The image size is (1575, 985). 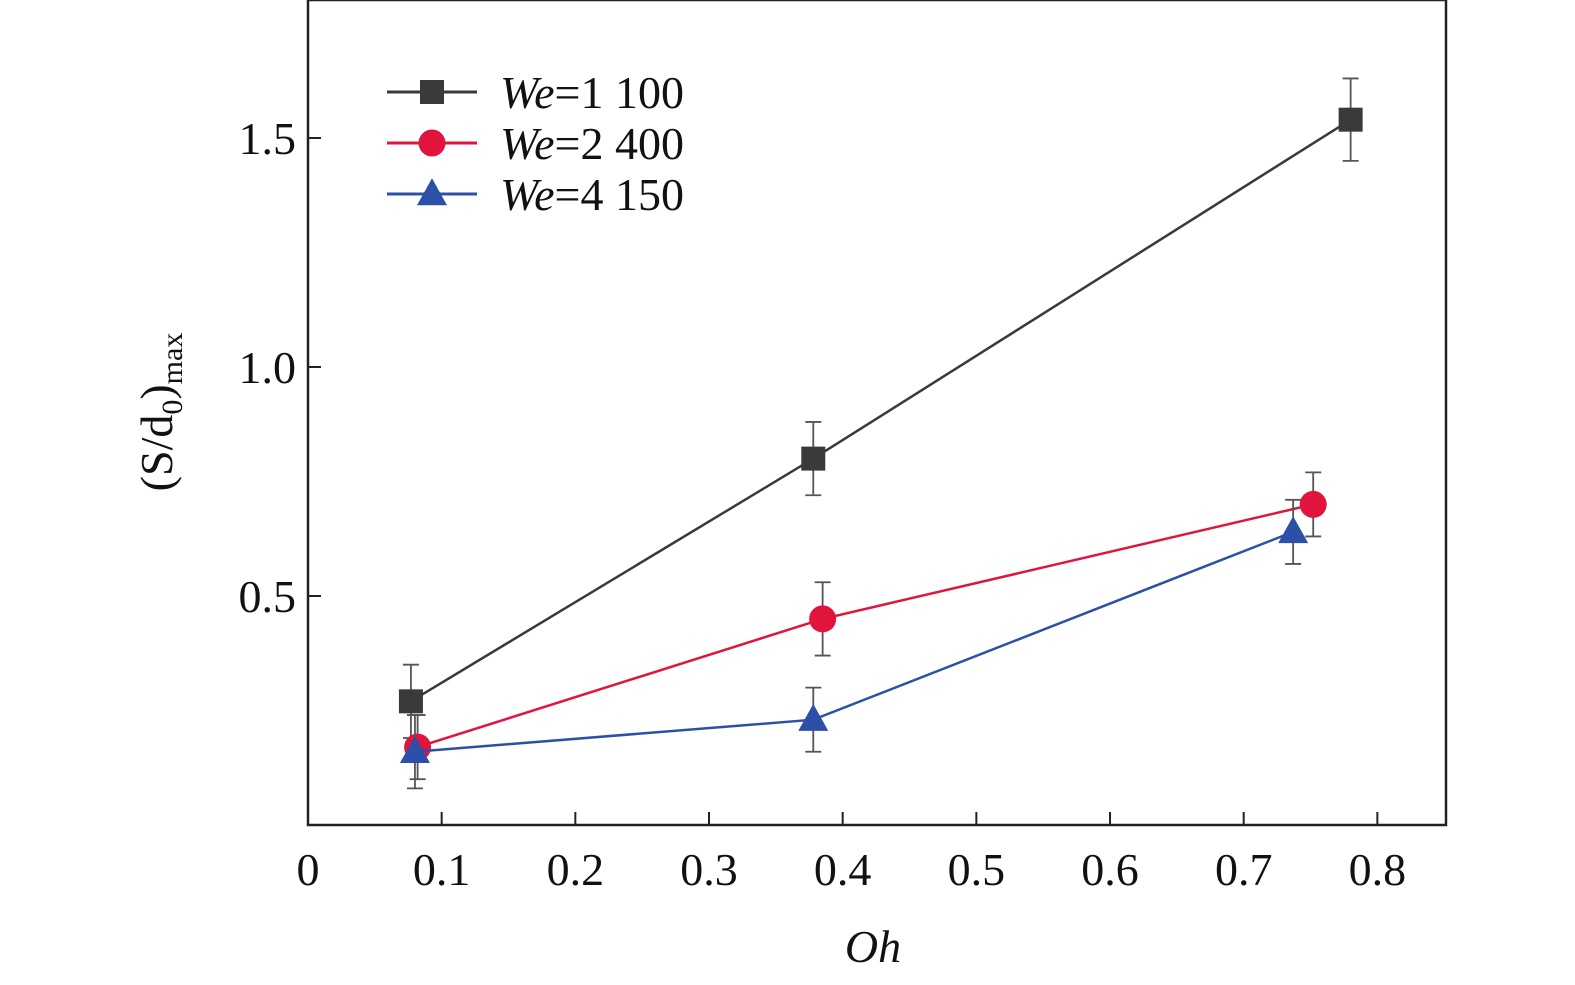 I want to click on legend-label-suffix: =1 100, so click(x=619, y=92).